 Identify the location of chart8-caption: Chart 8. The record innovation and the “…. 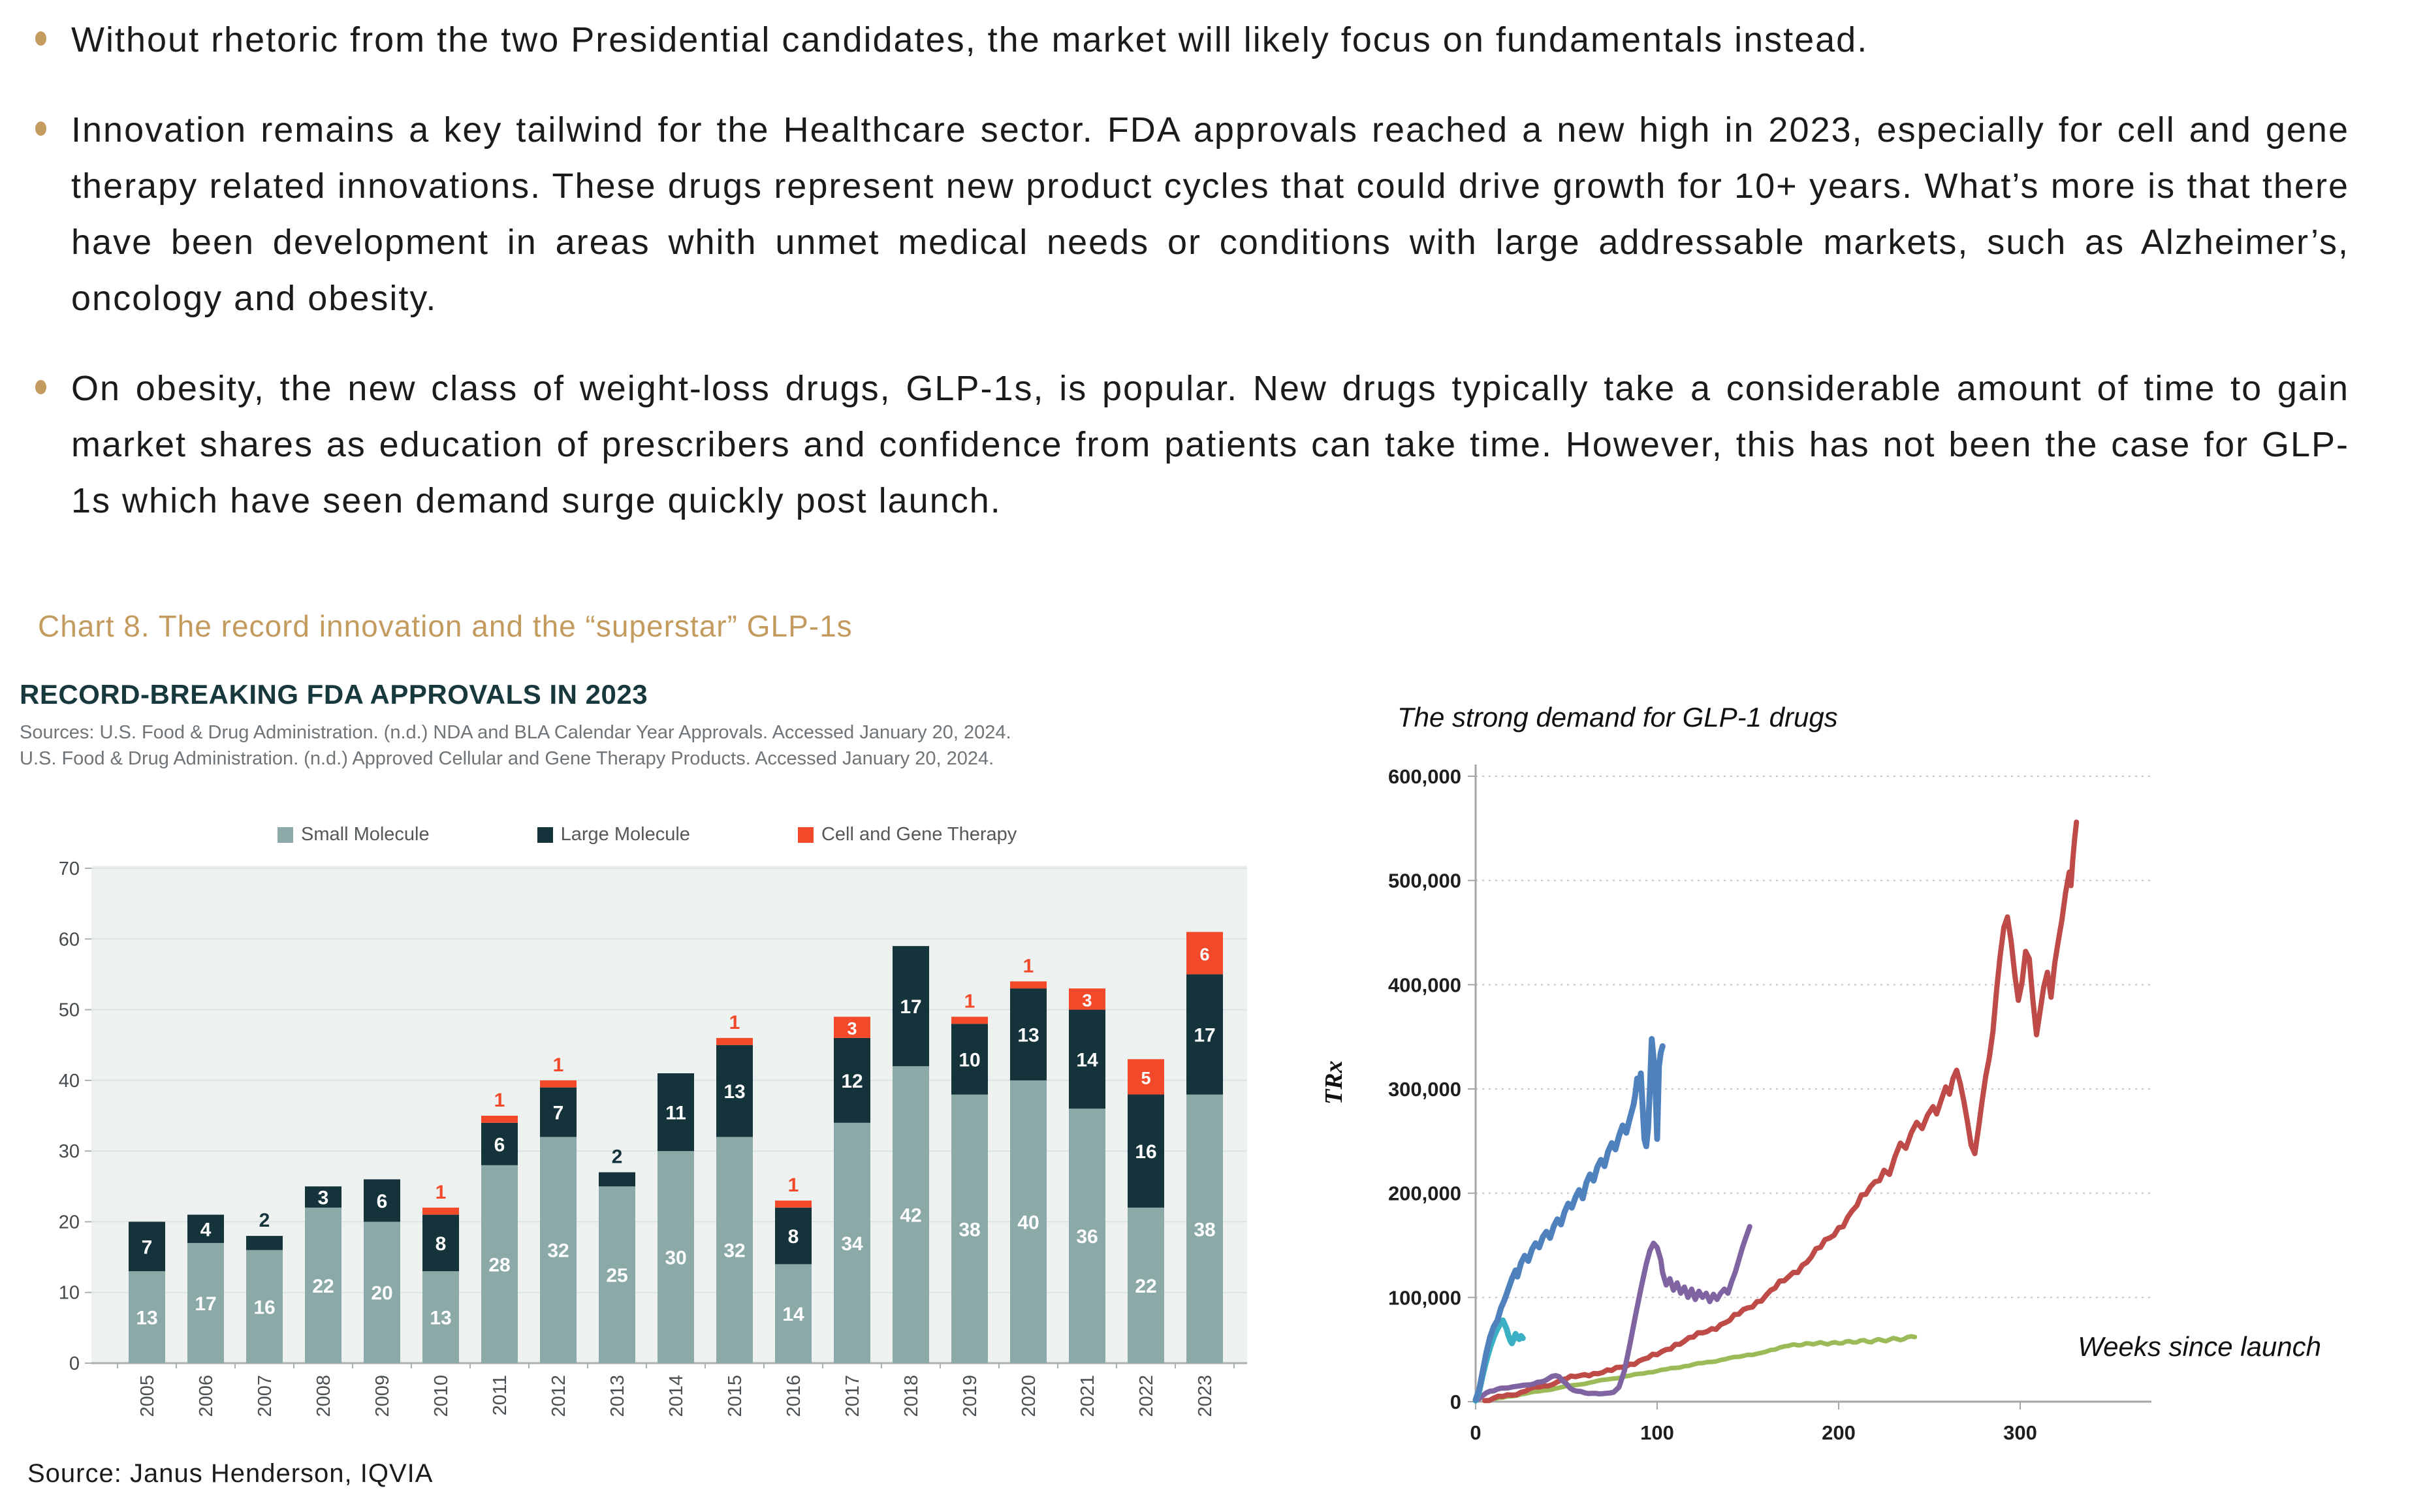
(445, 626).